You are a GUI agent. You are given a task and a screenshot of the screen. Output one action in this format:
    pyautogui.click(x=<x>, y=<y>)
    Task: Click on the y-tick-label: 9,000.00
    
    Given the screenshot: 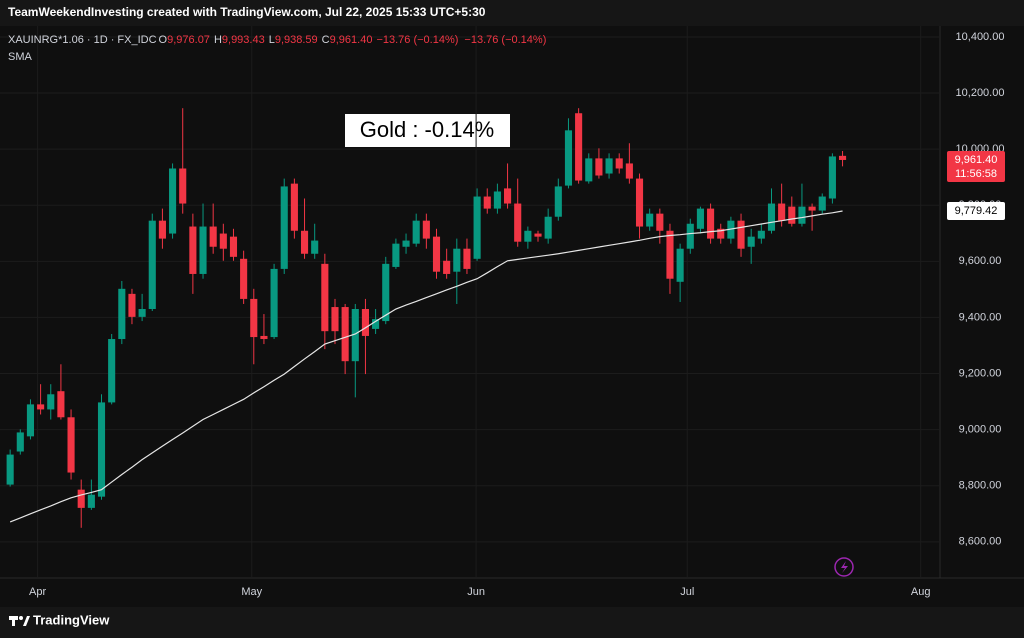 What is the action you would take?
    pyautogui.click(x=980, y=430)
    